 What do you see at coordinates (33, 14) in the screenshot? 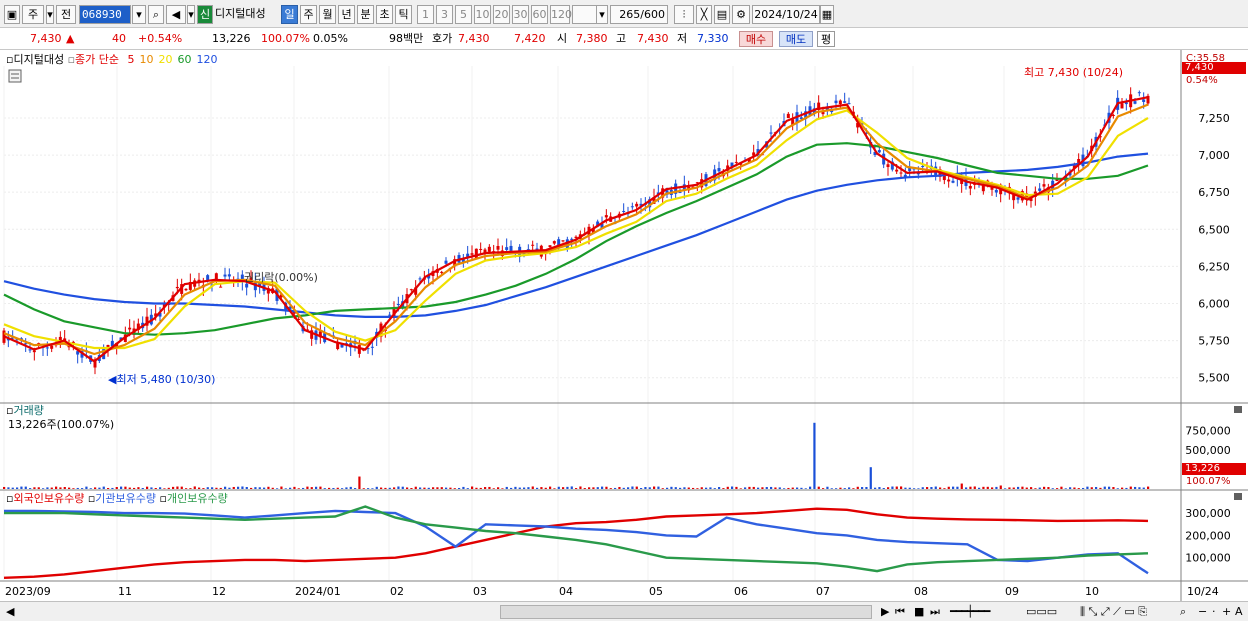
I see `period-select: 주` at bounding box center [33, 14].